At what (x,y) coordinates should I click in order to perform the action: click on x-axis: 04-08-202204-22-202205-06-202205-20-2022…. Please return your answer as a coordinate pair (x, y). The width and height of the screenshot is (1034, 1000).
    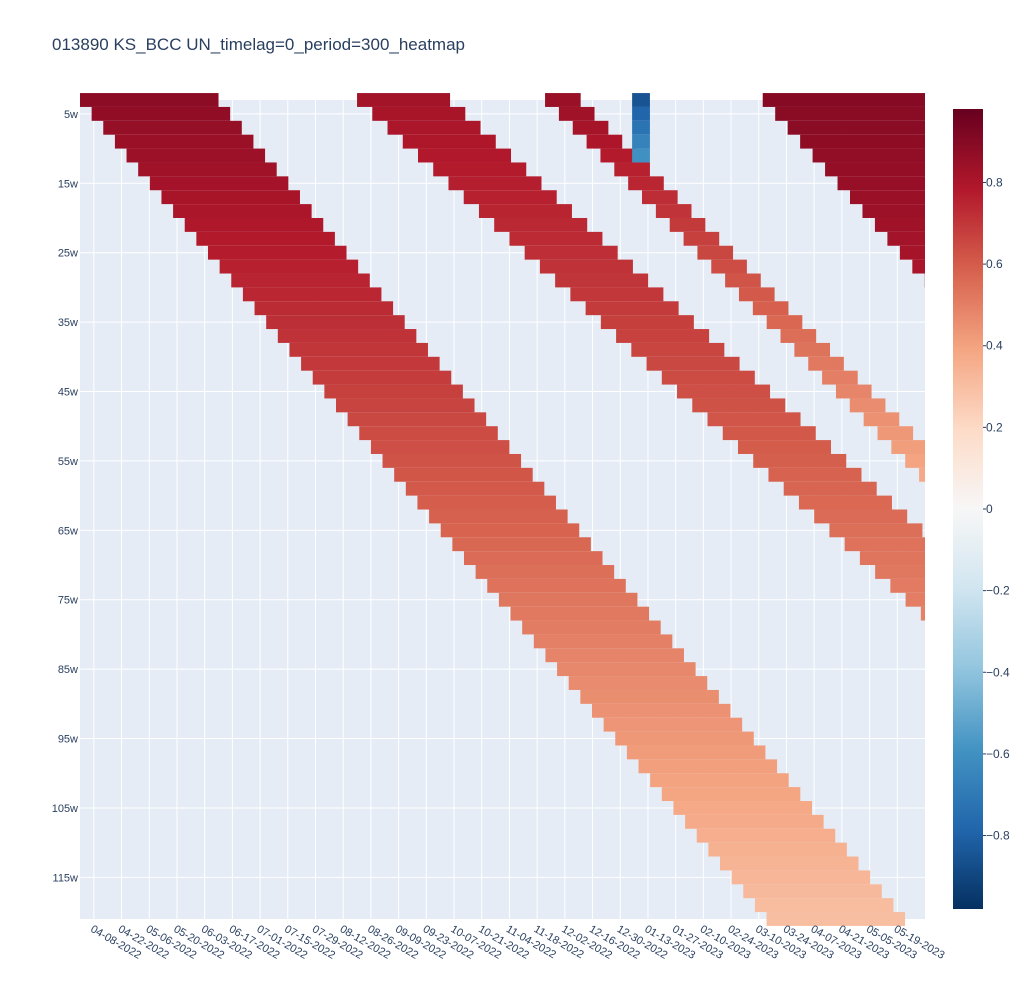
    Looking at the image, I should click on (517, 942).